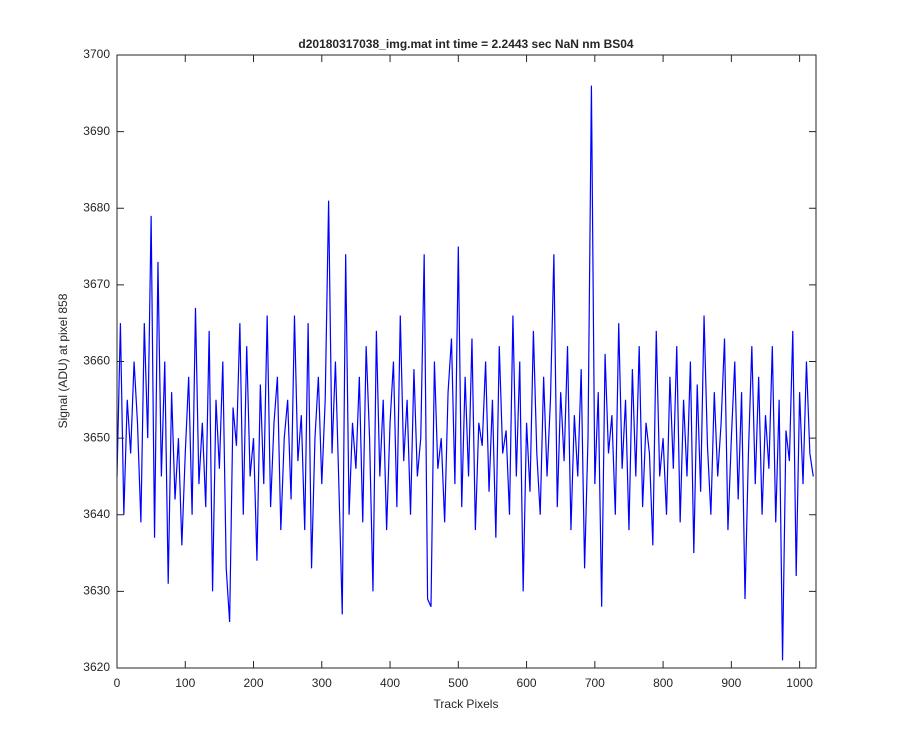  I want to click on x-tick-label: 300, so click(322, 683).